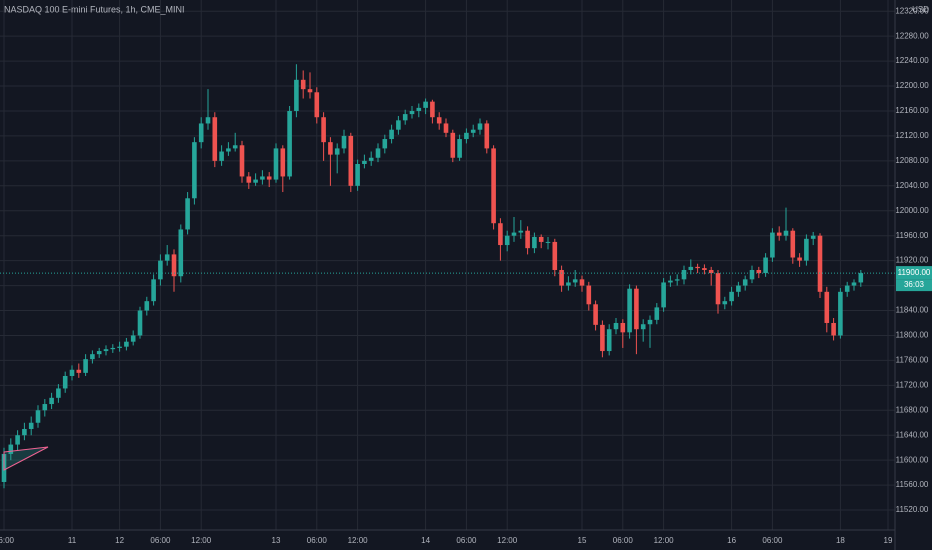  Describe the element at coordinates (912, 459) in the screenshot. I see `y-tick-label: 11600.00` at that location.